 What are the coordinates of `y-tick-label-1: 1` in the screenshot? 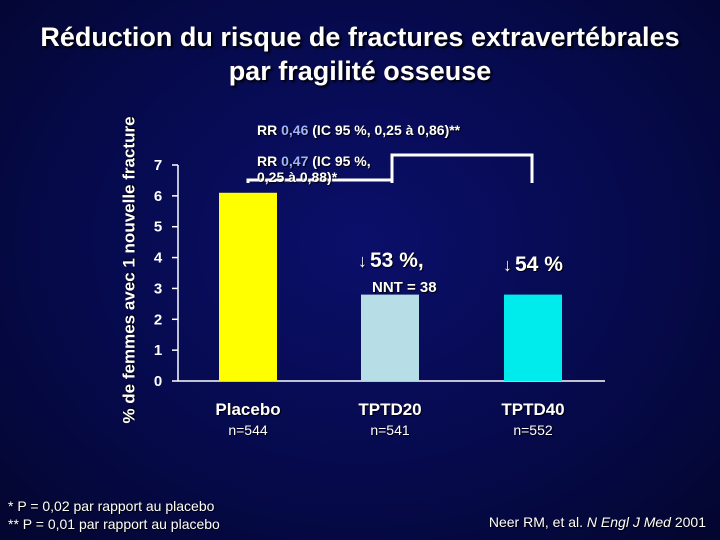 It's located at (158, 350).